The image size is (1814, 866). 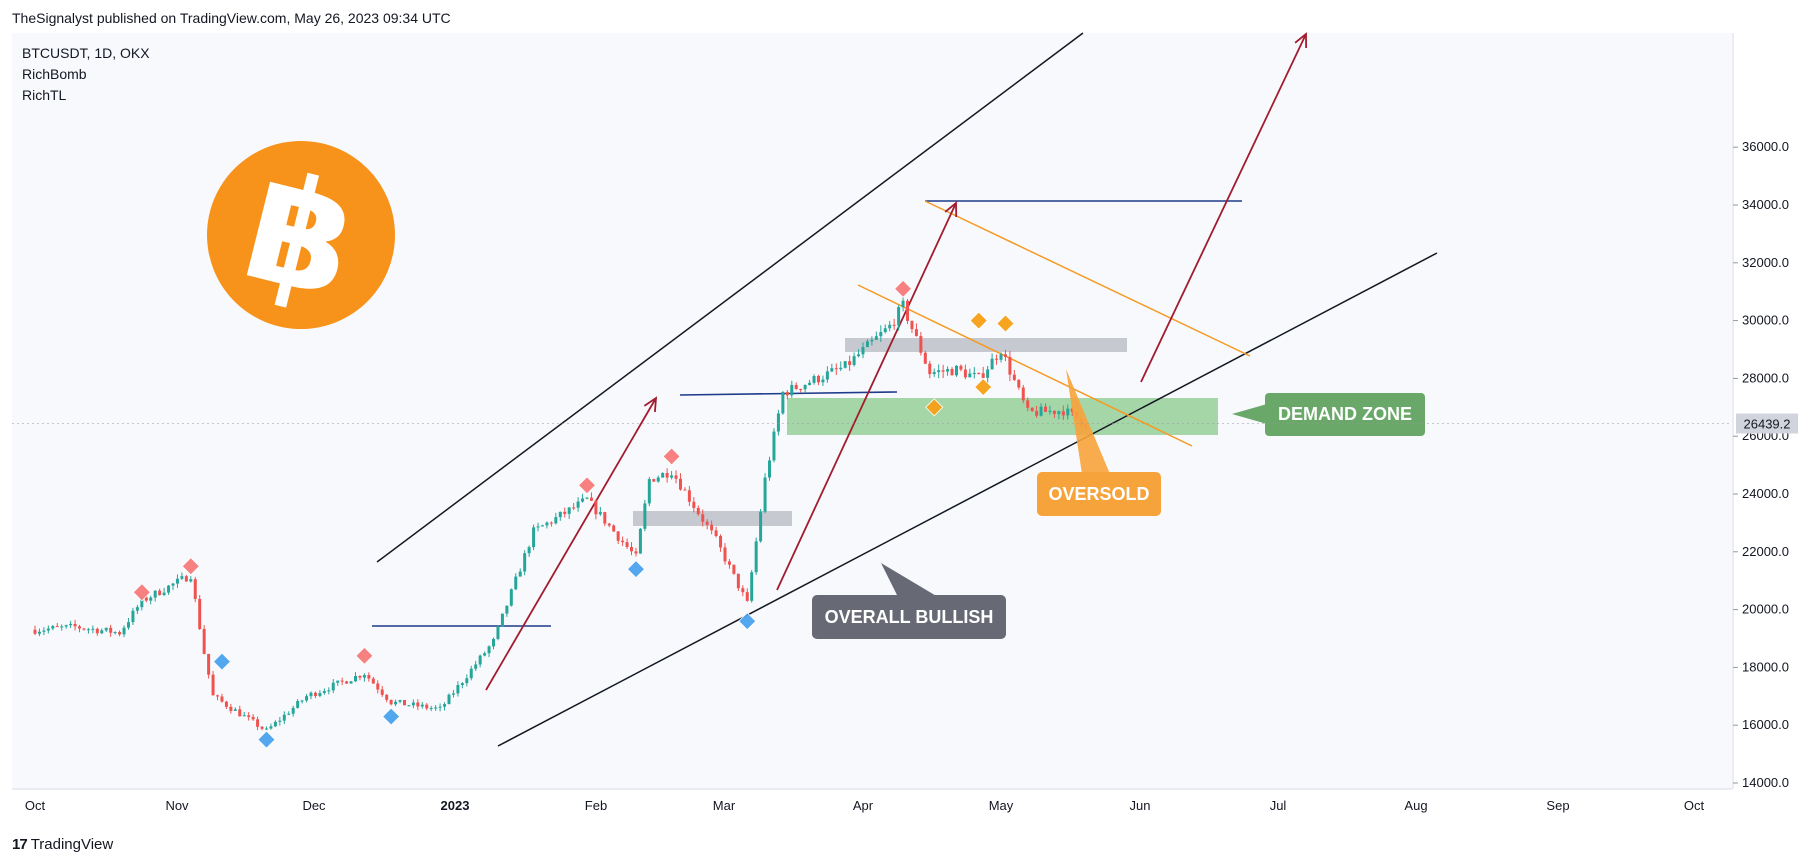 What do you see at coordinates (863, 805) in the screenshot?
I see `x-tick-label: Apr` at bounding box center [863, 805].